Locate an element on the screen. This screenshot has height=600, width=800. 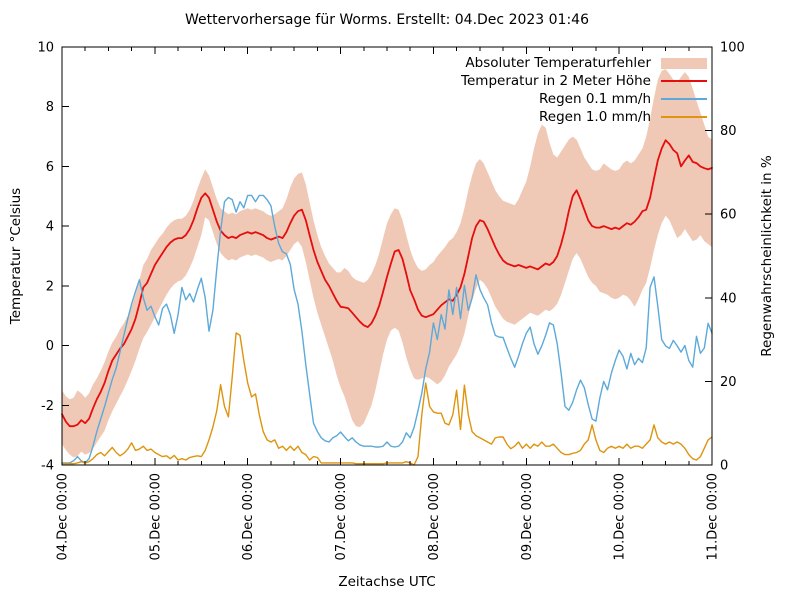
legend-entry-rain10: Regen 1.0 mm/h is located at coordinates (584, 117).